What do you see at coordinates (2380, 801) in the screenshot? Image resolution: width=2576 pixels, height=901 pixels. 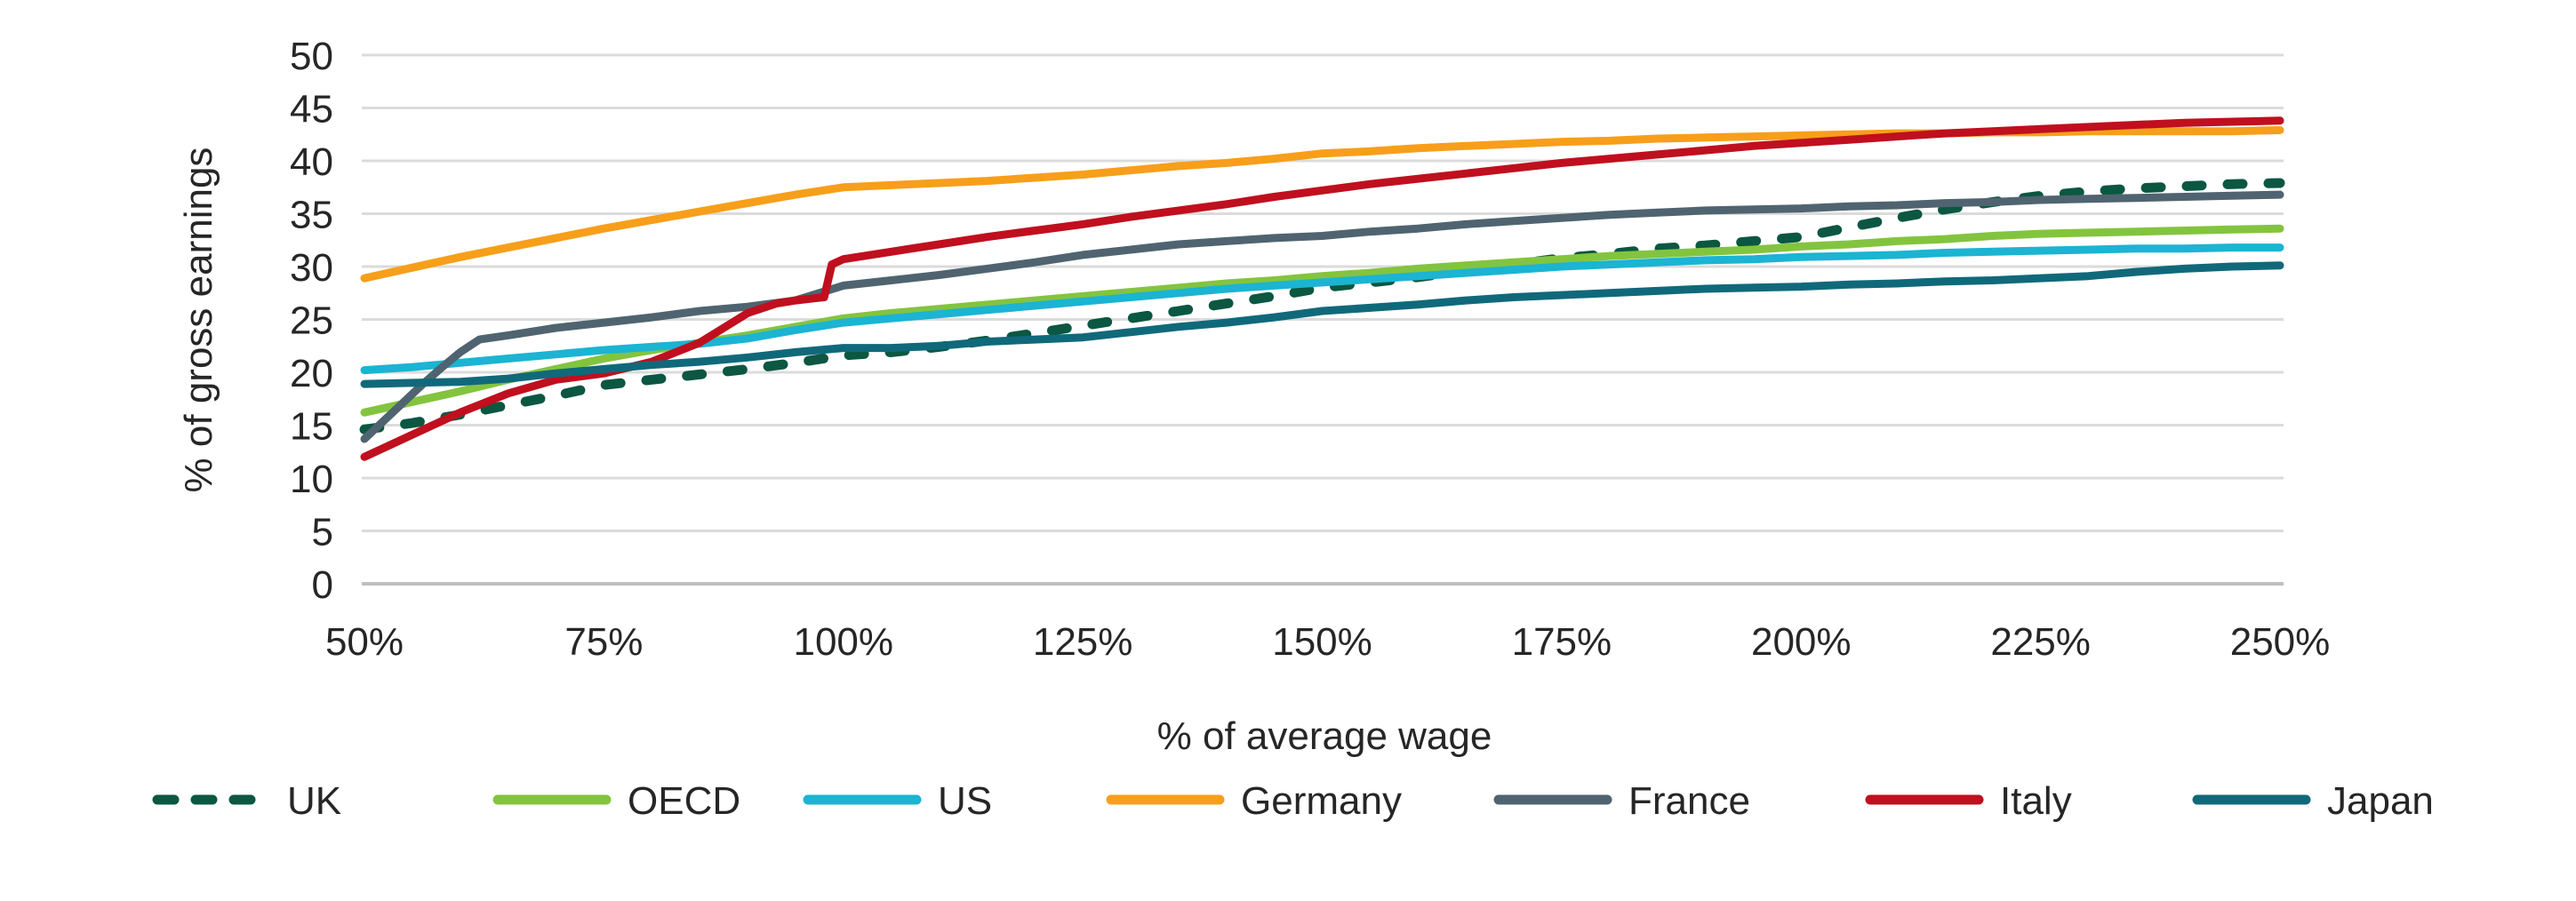 I see `legend-label-japan: Japan` at bounding box center [2380, 801].